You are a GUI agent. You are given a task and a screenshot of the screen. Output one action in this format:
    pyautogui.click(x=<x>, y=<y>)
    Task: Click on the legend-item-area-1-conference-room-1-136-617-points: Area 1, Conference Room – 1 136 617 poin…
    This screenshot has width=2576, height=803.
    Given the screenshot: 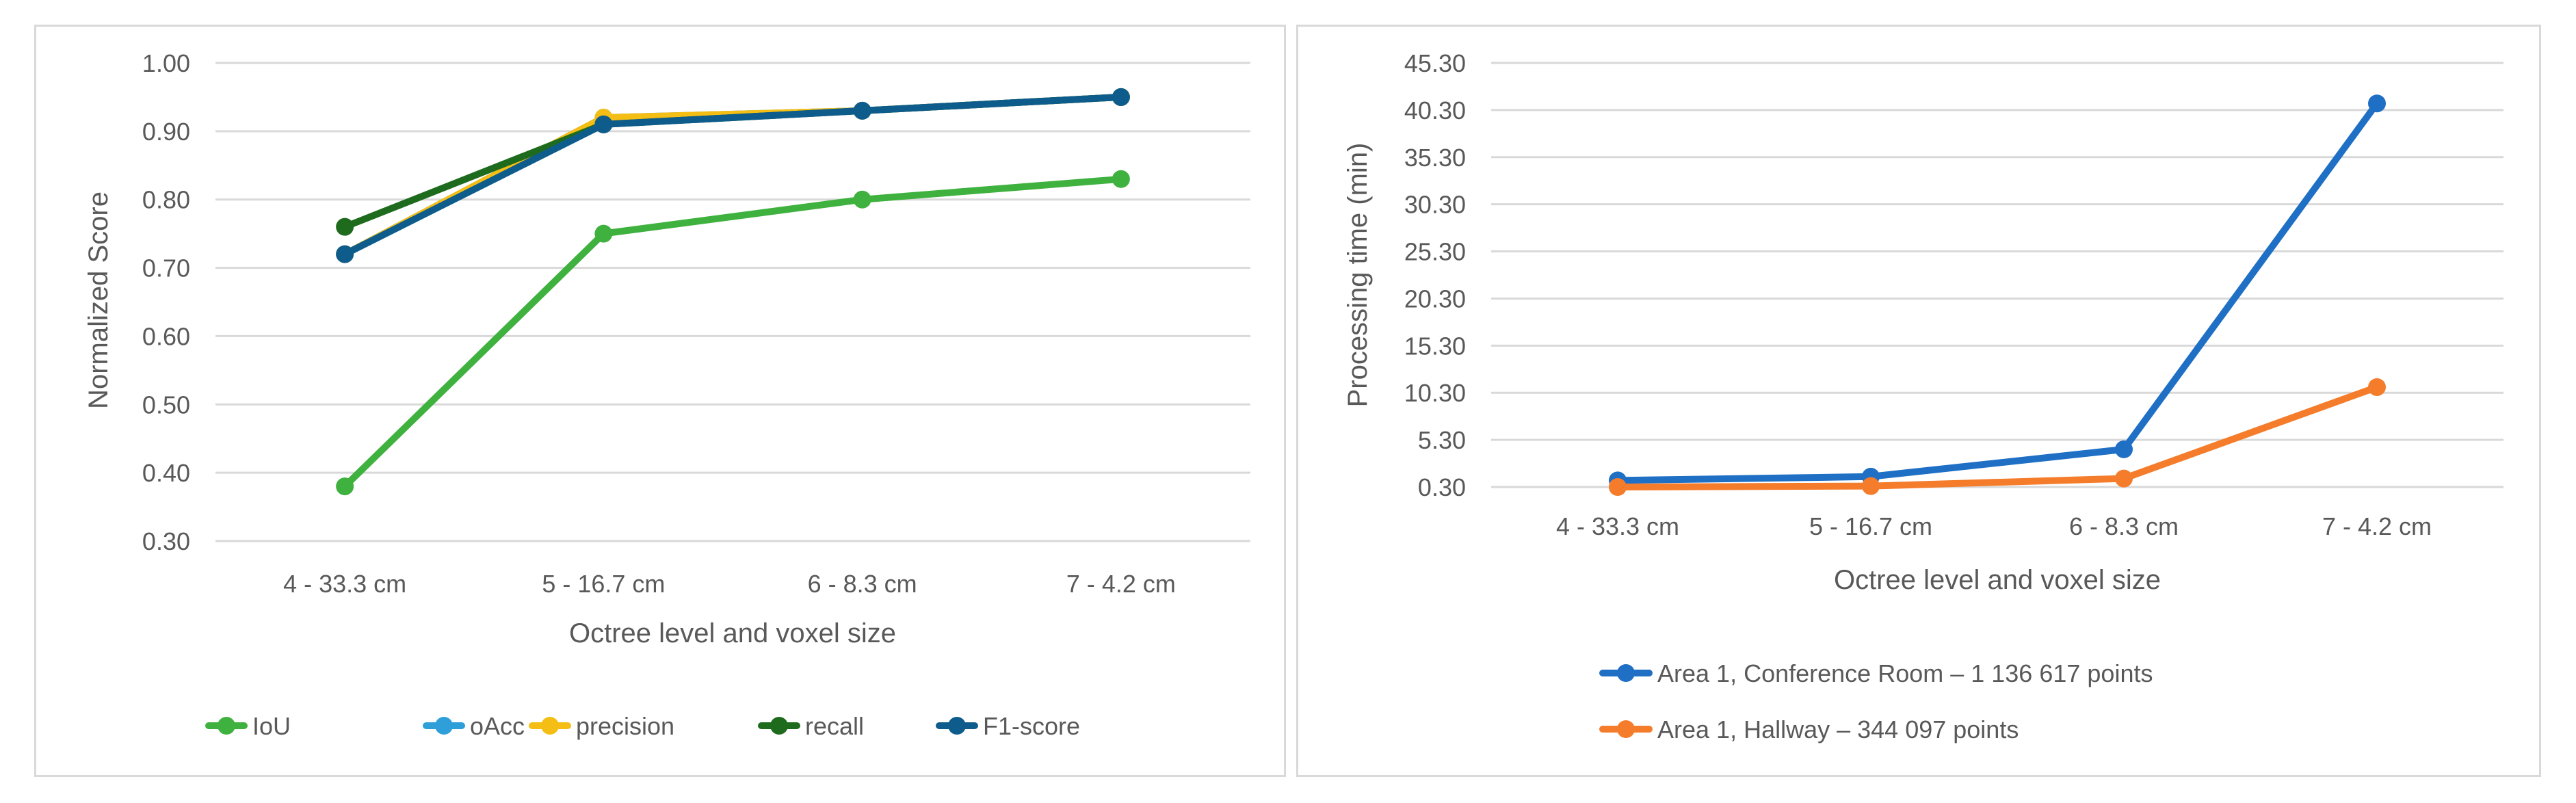 What is the action you would take?
    pyautogui.click(x=1876, y=673)
    